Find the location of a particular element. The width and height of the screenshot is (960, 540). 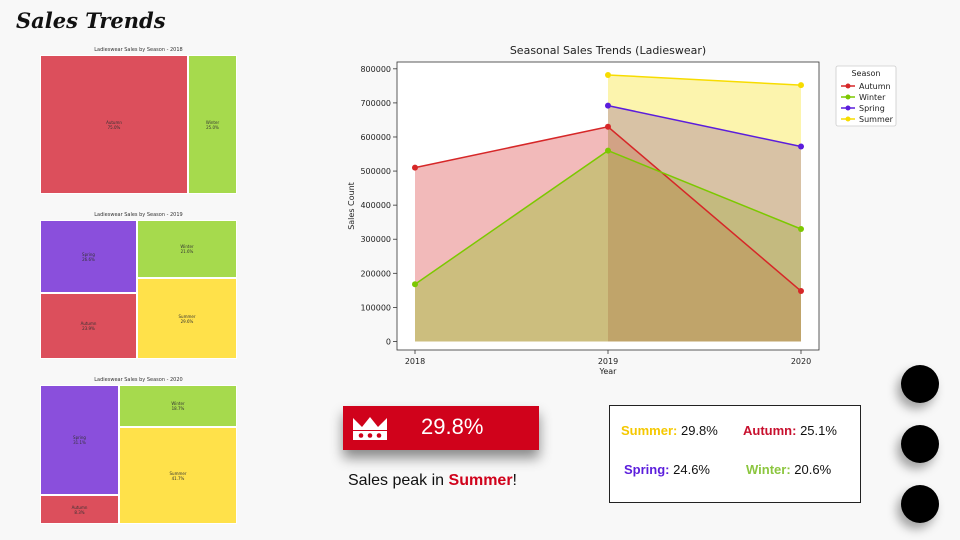

x-axis-label: Year is located at coordinates (608, 371).